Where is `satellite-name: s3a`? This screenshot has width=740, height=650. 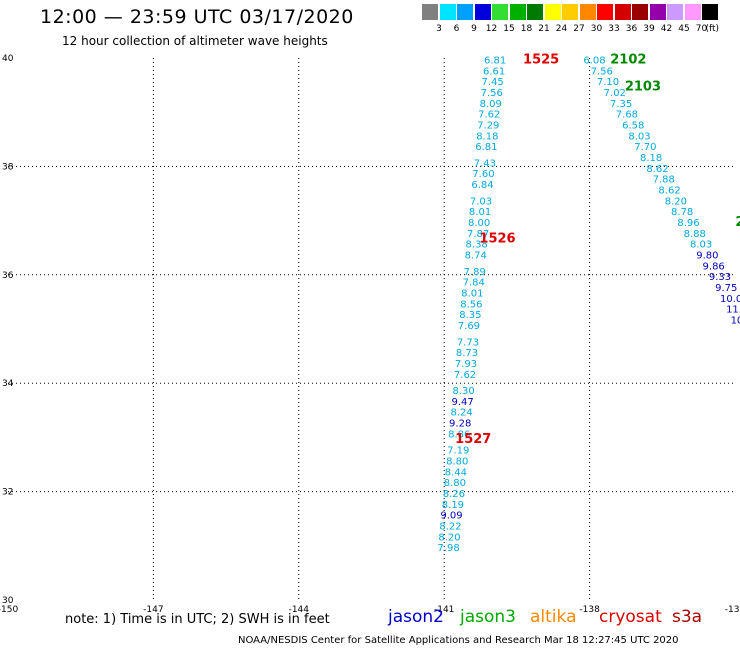 satellite-name: s3a is located at coordinates (687, 617).